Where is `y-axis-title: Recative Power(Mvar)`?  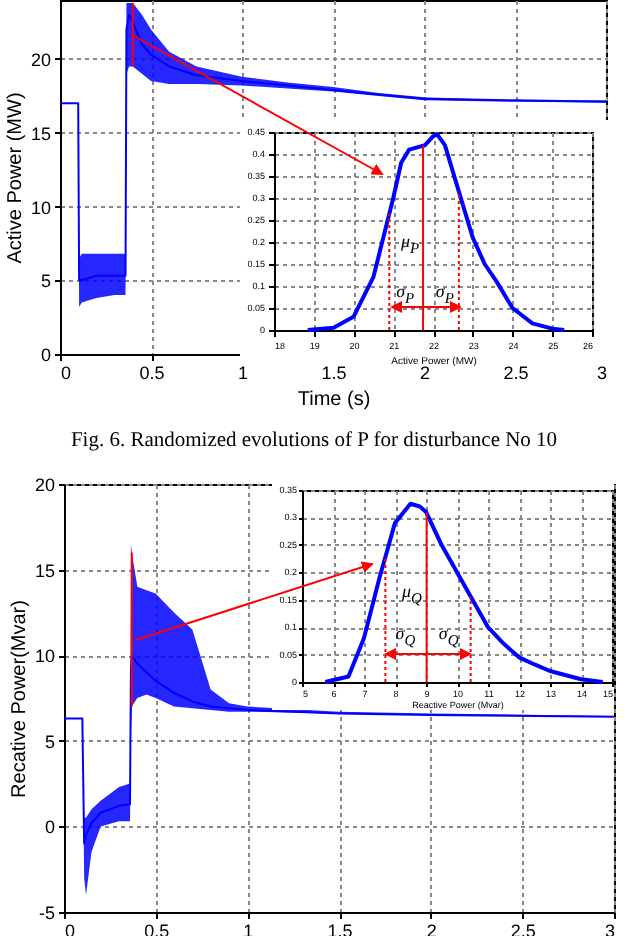 y-axis-title: Recative Power(Mvar) is located at coordinates (19, 699).